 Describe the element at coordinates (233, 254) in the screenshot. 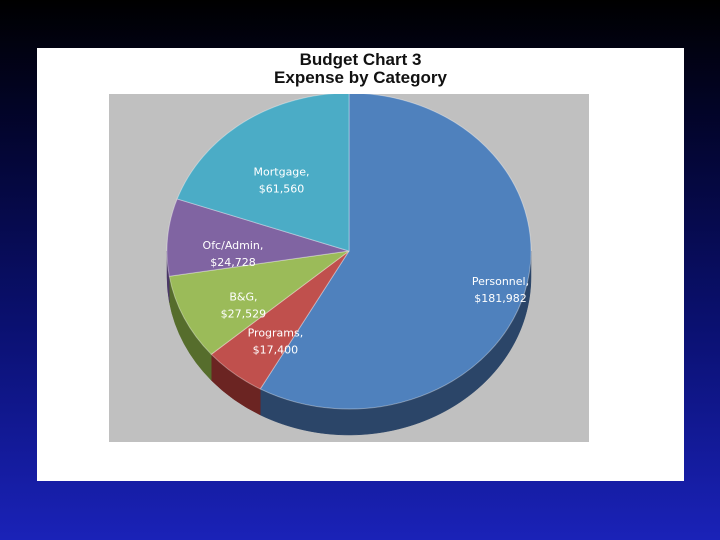

I see `data-label-ofc-admin: Ofc/Admin, $24,728` at that location.